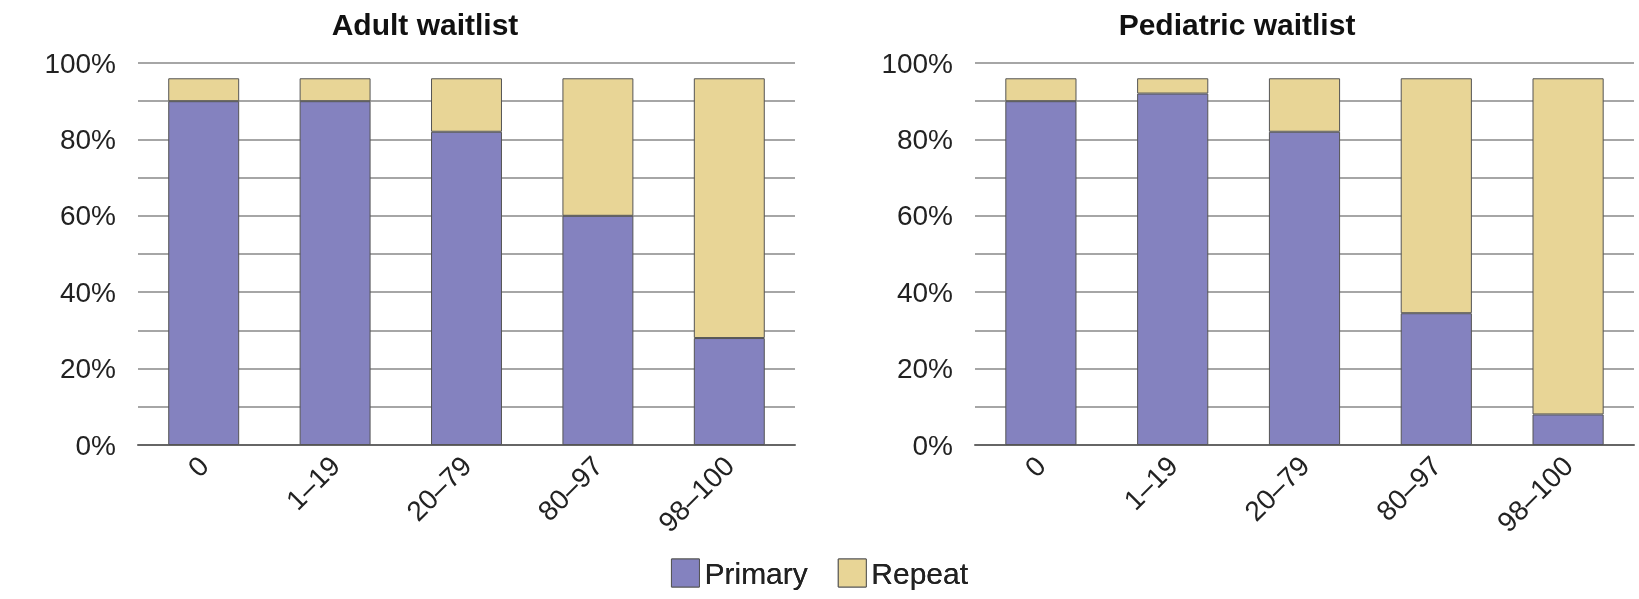 The image size is (1639, 599). I want to click on chart-title: Adult waitlist, so click(425, 24).